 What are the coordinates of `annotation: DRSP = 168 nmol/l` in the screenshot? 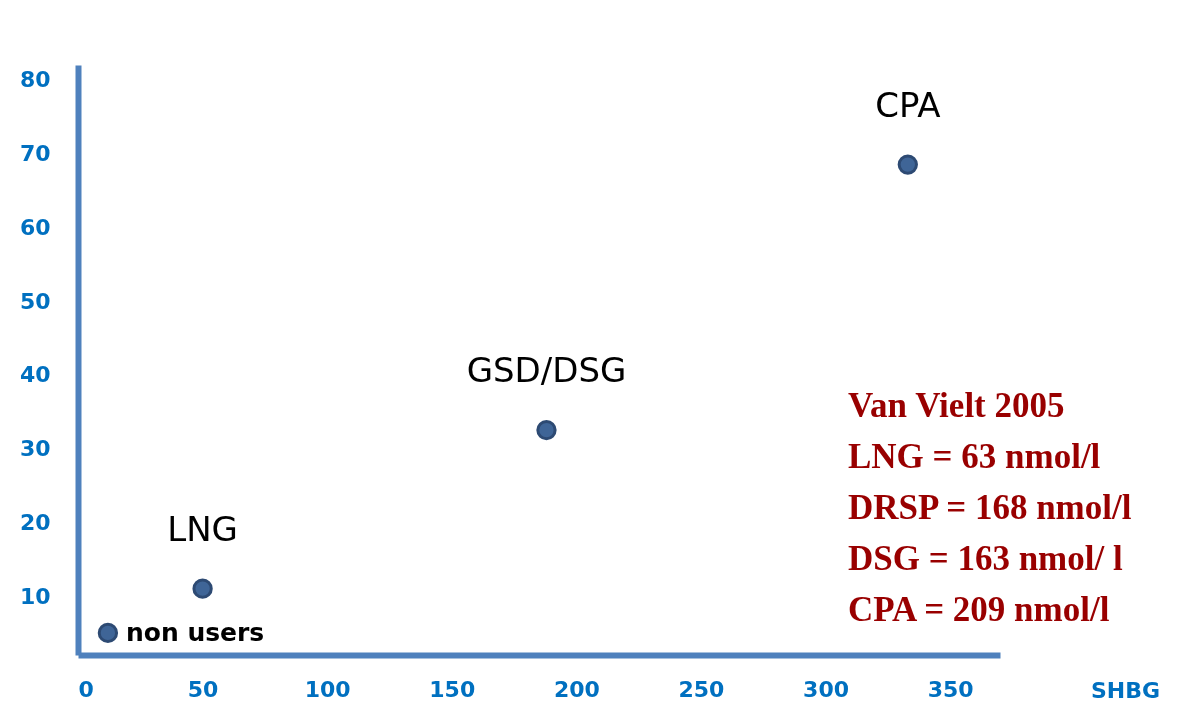 It's located at (990, 507).